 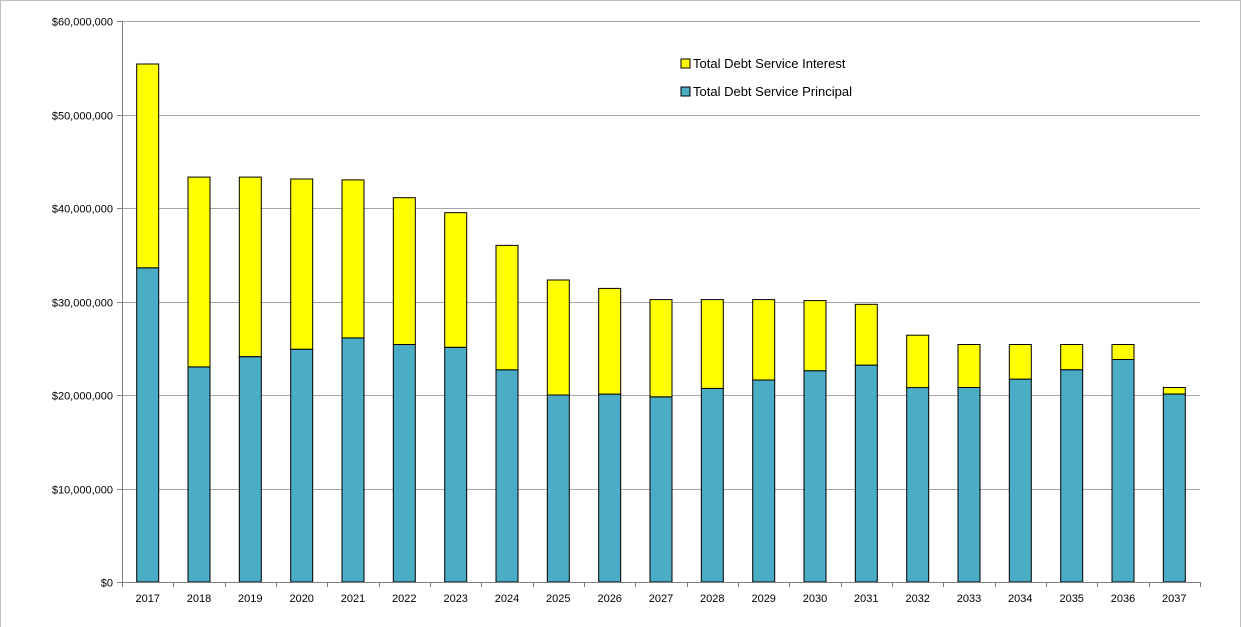 I want to click on bar-total-debt-service-principal-2021, so click(x=353, y=460).